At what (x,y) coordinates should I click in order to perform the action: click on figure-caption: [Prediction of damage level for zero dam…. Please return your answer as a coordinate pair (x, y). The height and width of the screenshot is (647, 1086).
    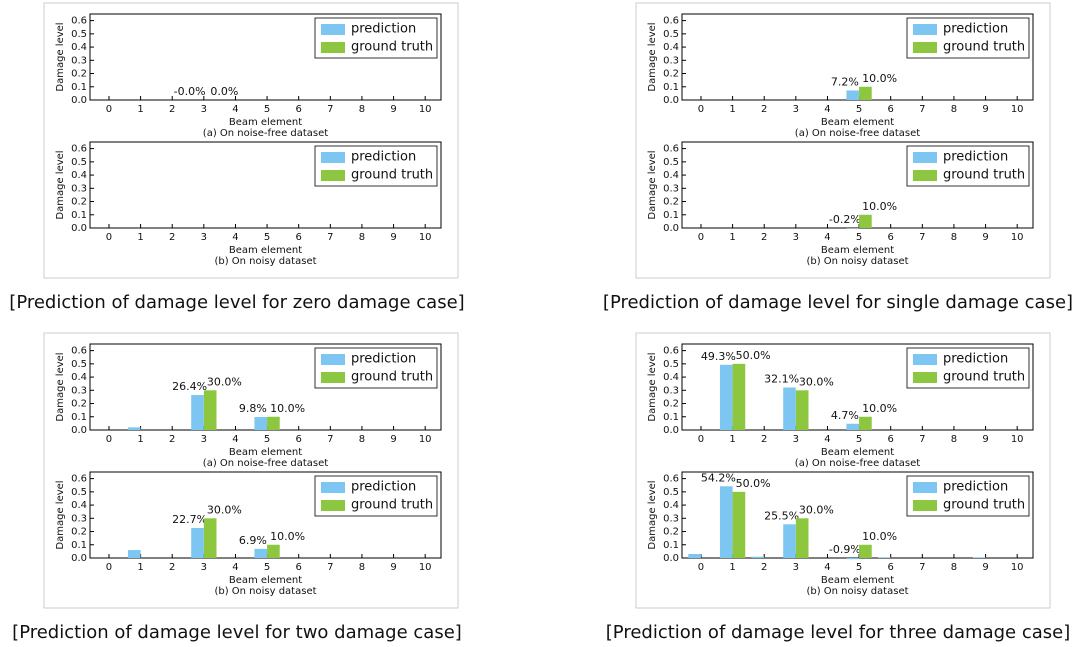
    Looking at the image, I should click on (236, 302).